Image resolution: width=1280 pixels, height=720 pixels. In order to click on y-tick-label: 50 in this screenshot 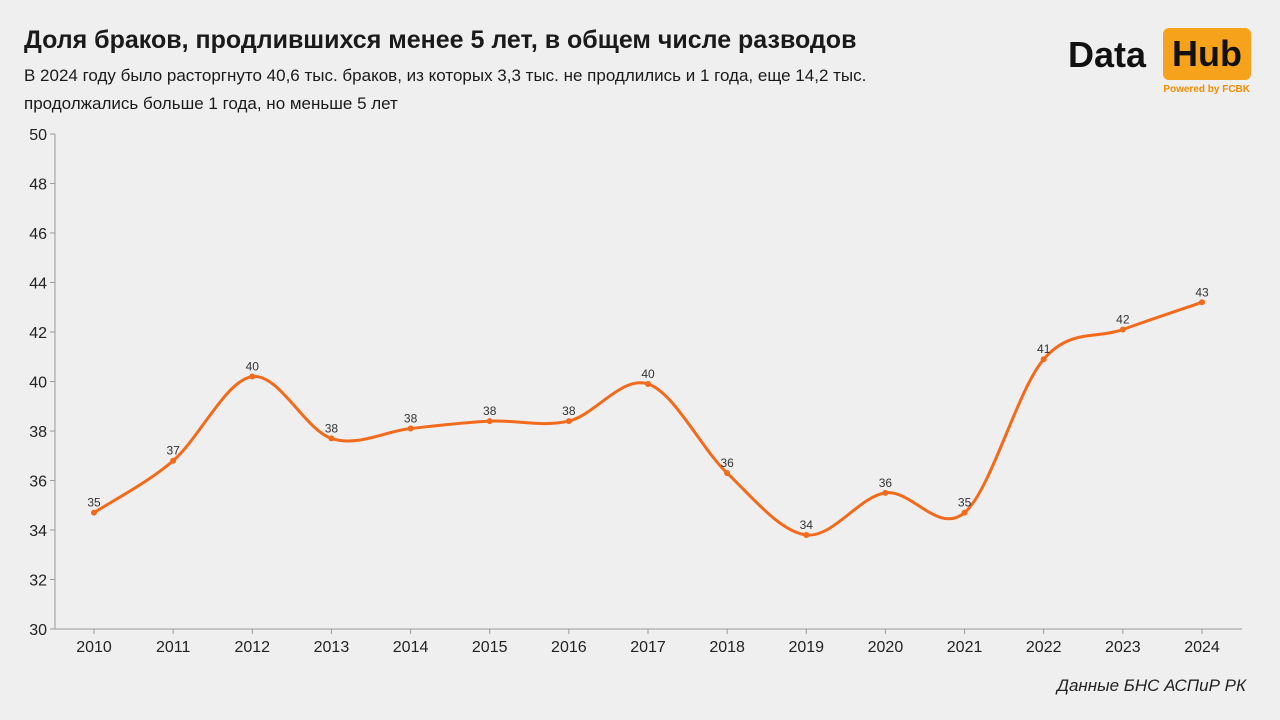, I will do `click(38, 135)`.